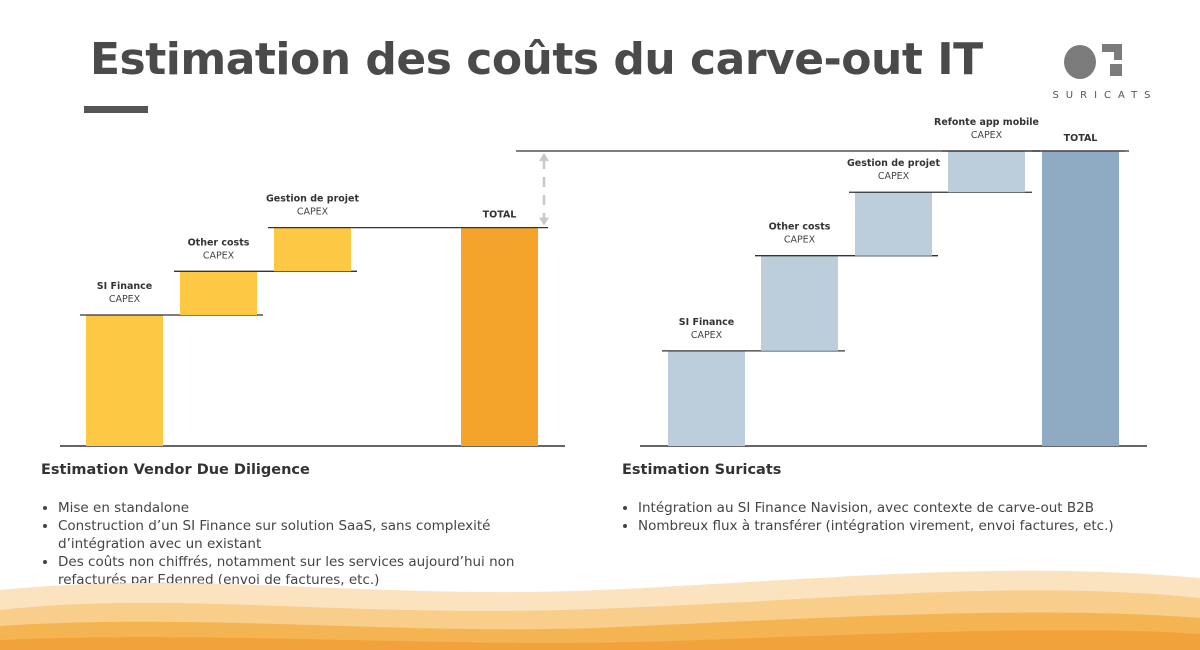  What do you see at coordinates (778, 188) in the screenshot?
I see `comparison-arrow` at bounding box center [778, 188].